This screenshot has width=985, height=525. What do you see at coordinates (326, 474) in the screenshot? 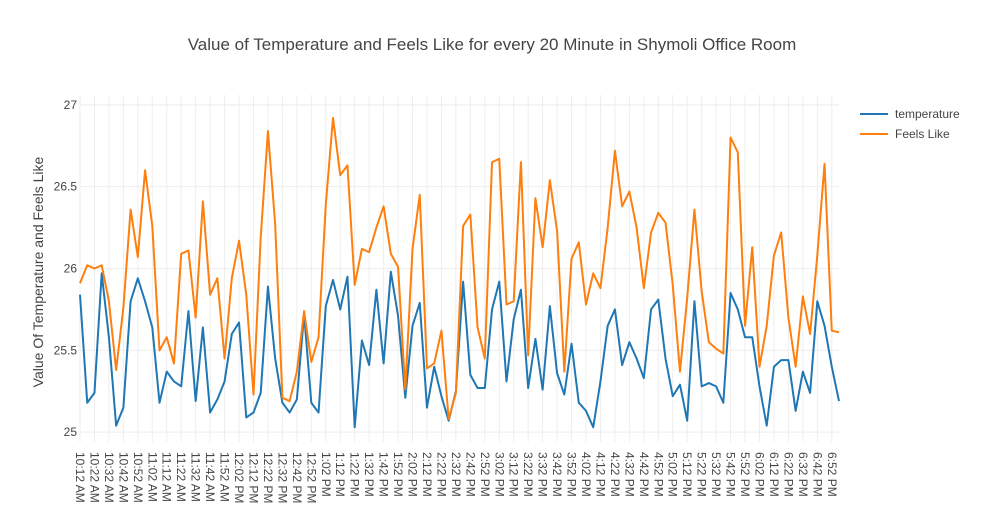
I see `x-tick-label: 1:02 PM` at bounding box center [326, 474].